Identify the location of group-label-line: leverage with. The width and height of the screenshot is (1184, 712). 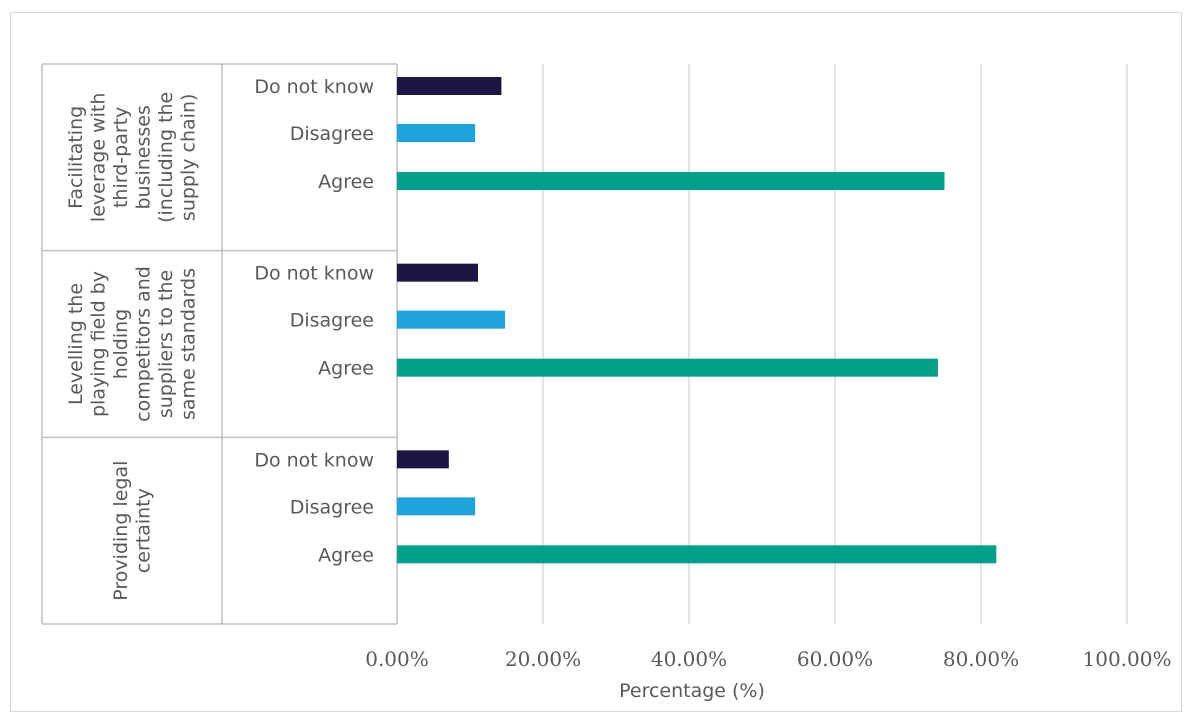
(98, 157).